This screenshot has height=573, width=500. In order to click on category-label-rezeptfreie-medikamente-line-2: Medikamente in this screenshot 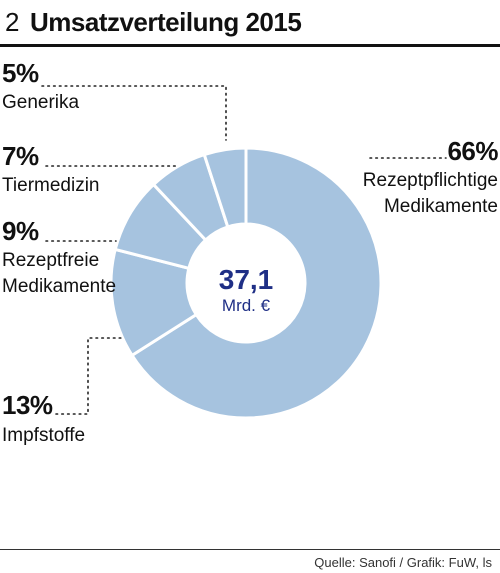, I will do `click(59, 286)`.